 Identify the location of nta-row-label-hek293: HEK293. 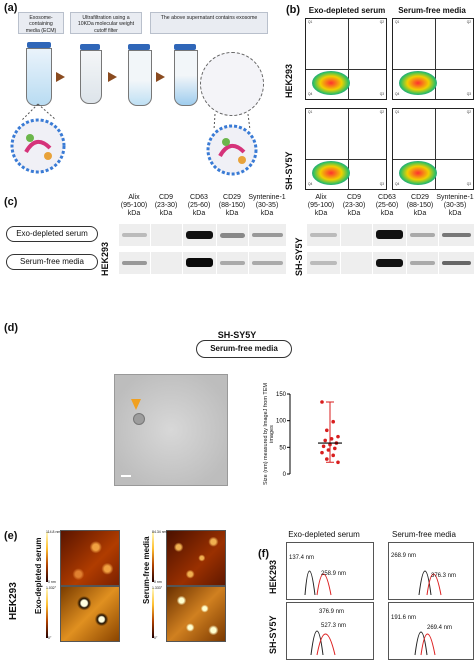
(273, 576).